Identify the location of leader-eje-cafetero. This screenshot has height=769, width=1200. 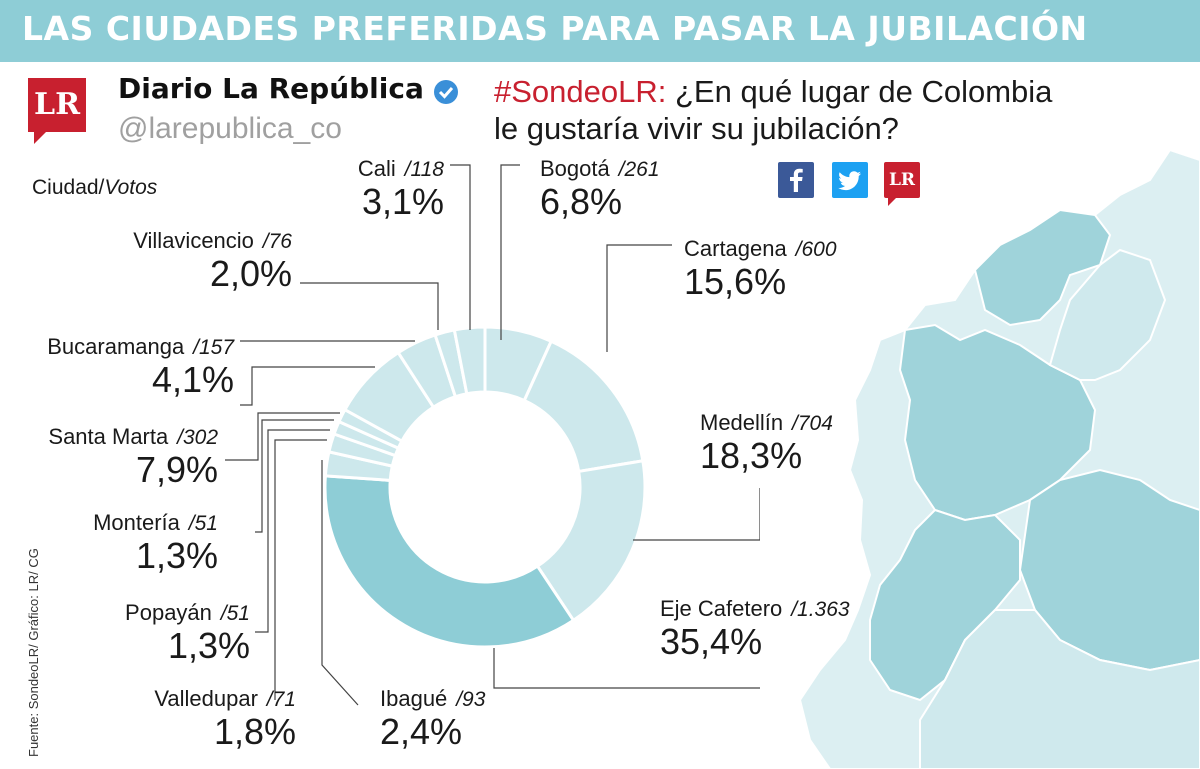
(626, 668).